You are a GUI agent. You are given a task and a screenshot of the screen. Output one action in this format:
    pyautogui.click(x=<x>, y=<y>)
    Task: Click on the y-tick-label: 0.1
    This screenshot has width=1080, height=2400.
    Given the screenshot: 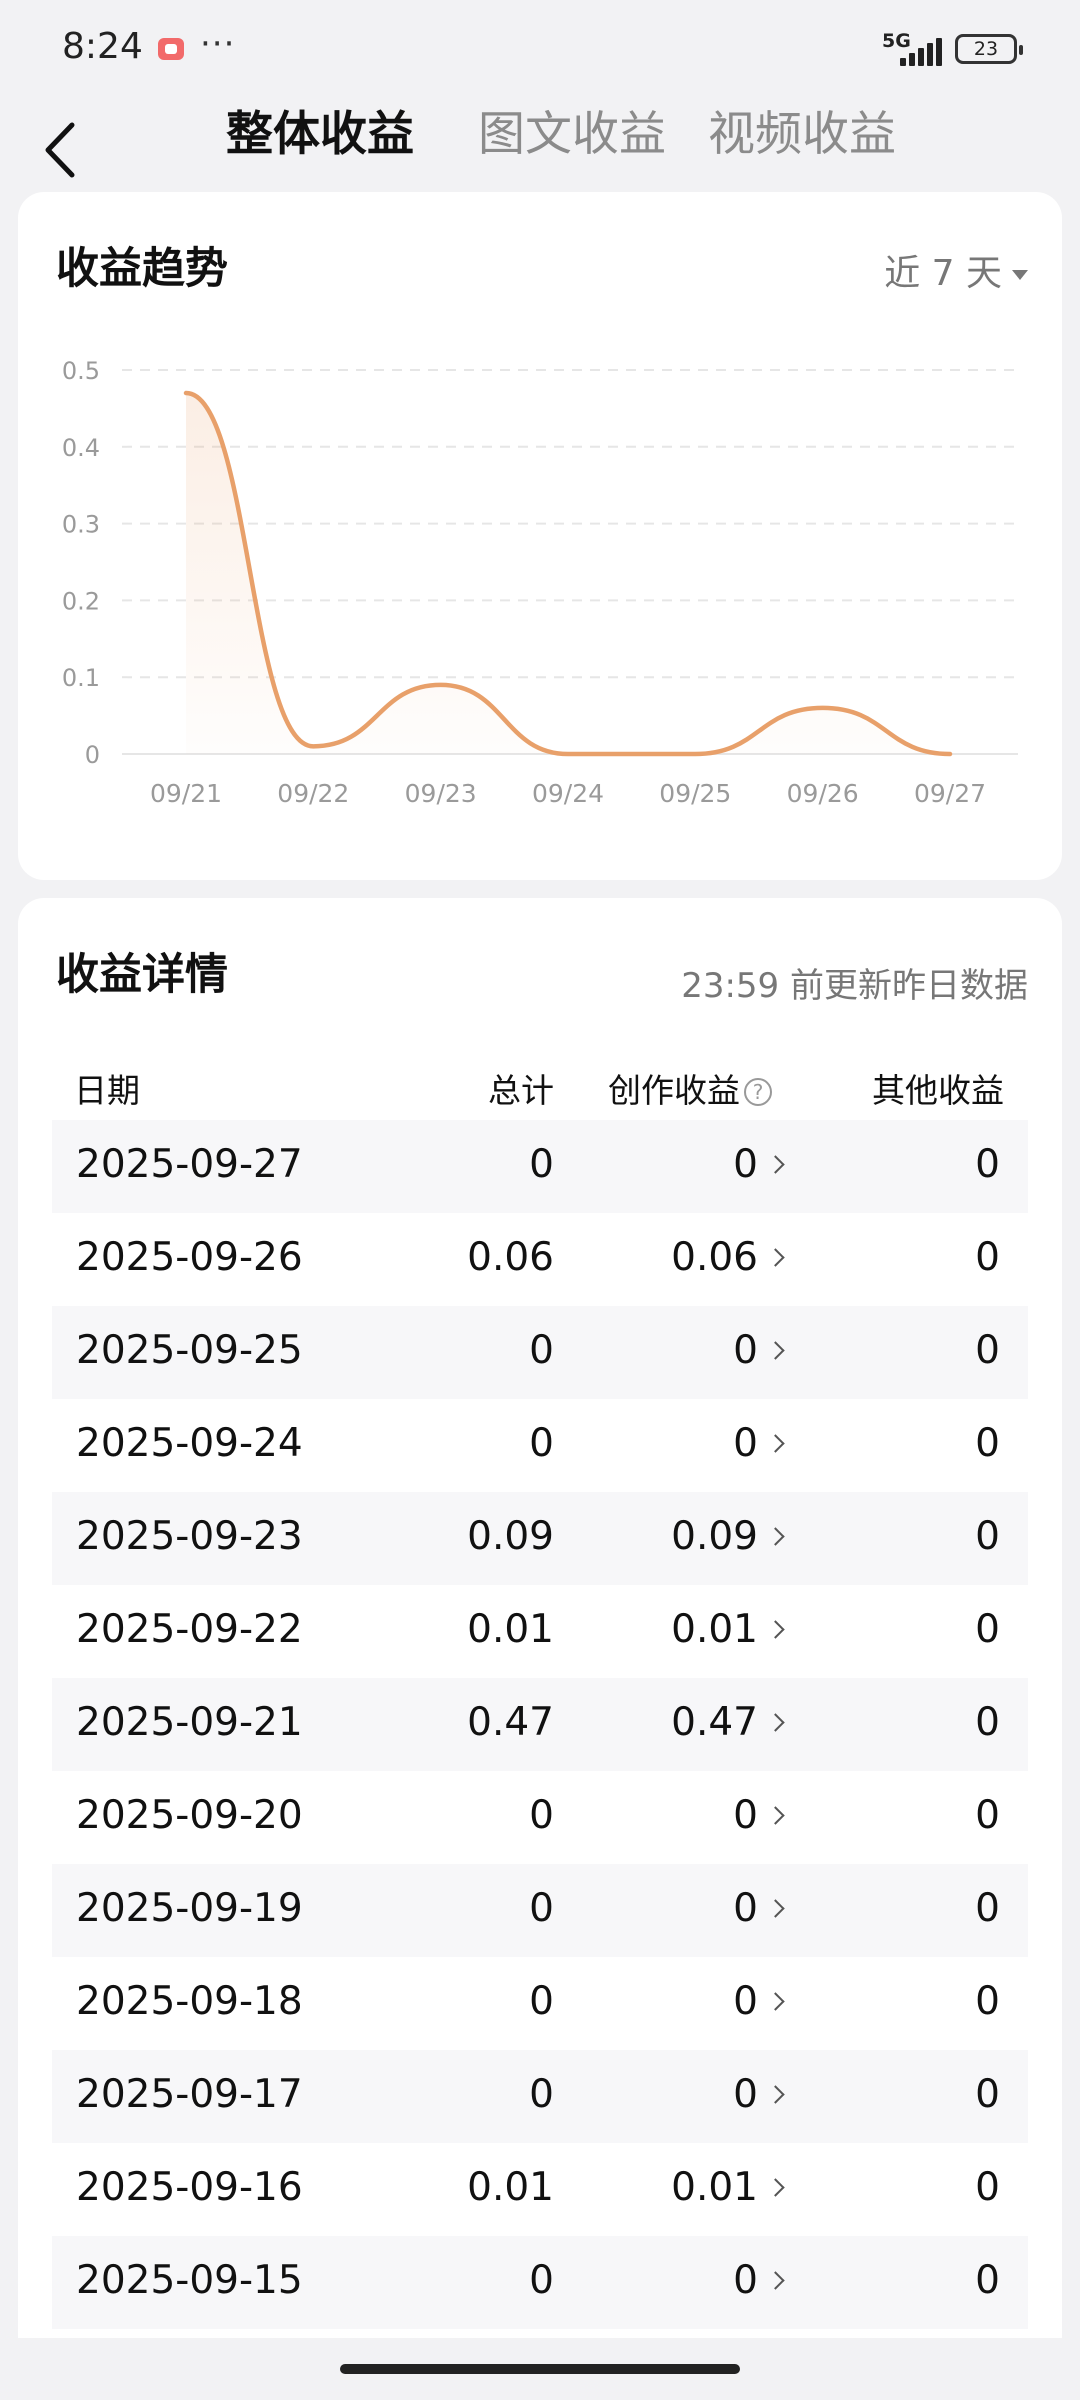 What is the action you would take?
    pyautogui.click(x=81, y=678)
    